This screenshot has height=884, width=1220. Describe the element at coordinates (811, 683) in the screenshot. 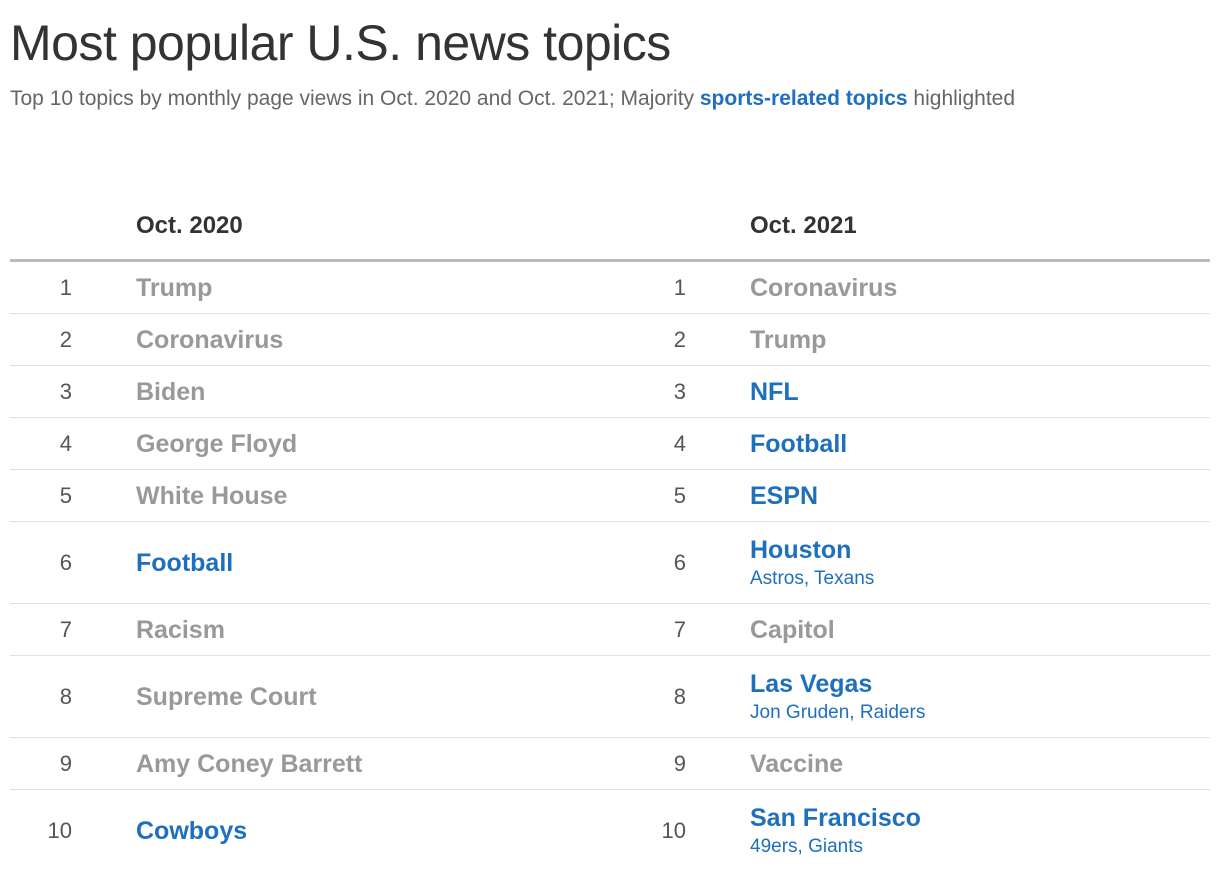

I see `topic-name: Las Vegas` at that location.